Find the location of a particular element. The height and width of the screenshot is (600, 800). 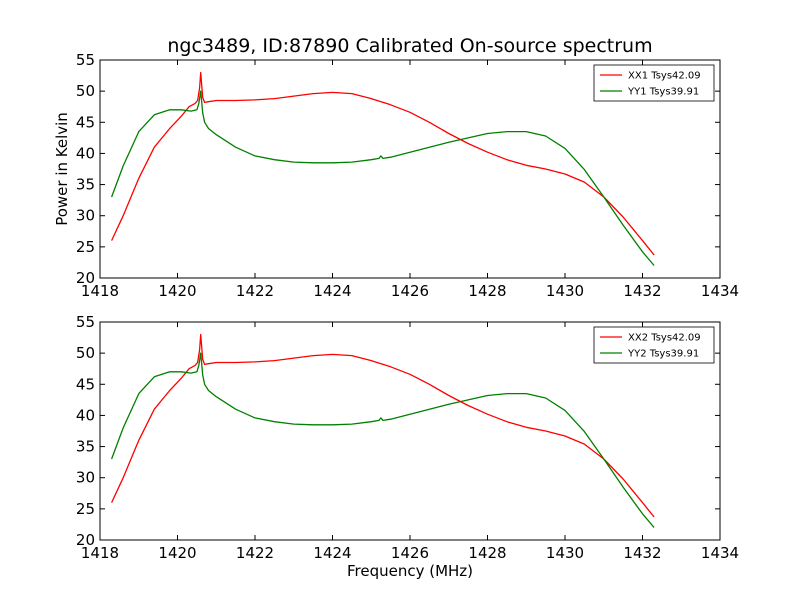

x-axis-label: Frequency (MHz) is located at coordinates (410, 571).